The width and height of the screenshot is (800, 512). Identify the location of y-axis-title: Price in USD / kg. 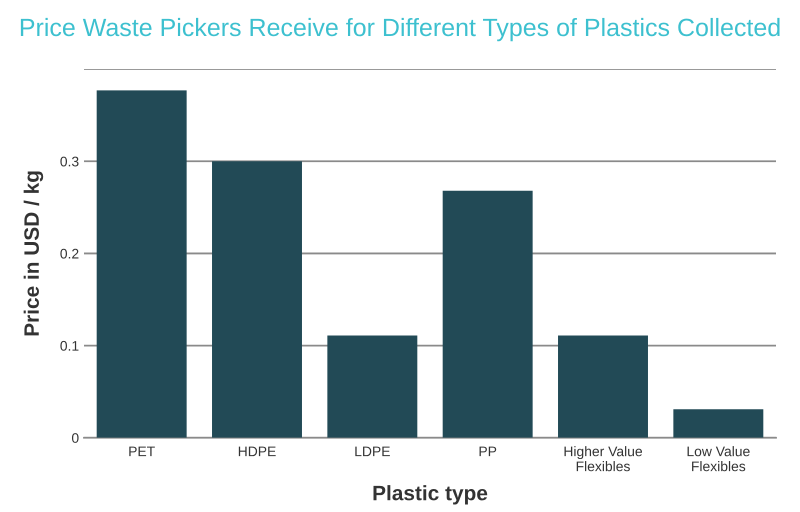
(34, 253).